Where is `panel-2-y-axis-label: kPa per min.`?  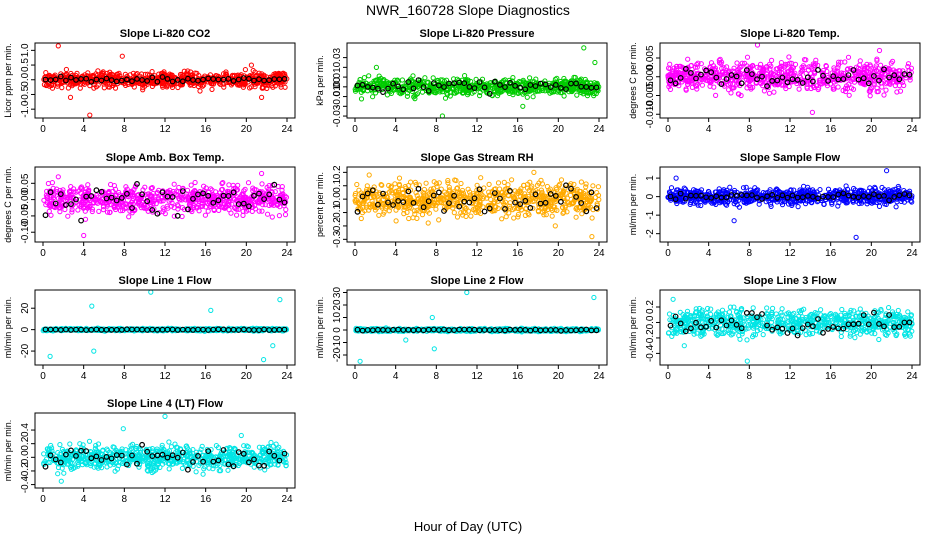
panel-2-y-axis-label: kPa per min. is located at coordinates (320, 80).